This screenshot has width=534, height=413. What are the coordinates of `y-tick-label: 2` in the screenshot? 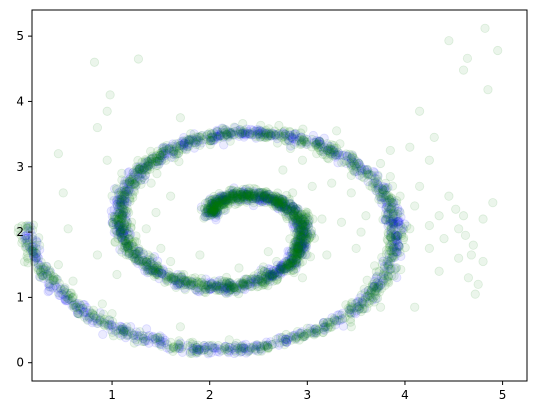 It's located at (20, 232).